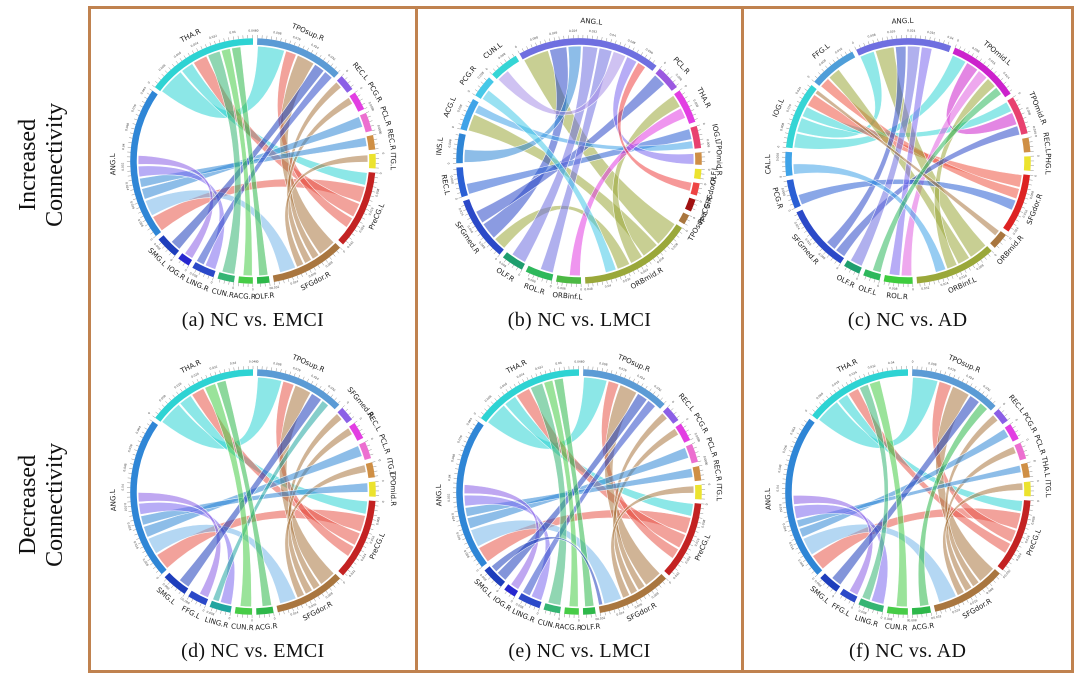  I want to click on svg-text: PreCG.L, so click(376, 216).